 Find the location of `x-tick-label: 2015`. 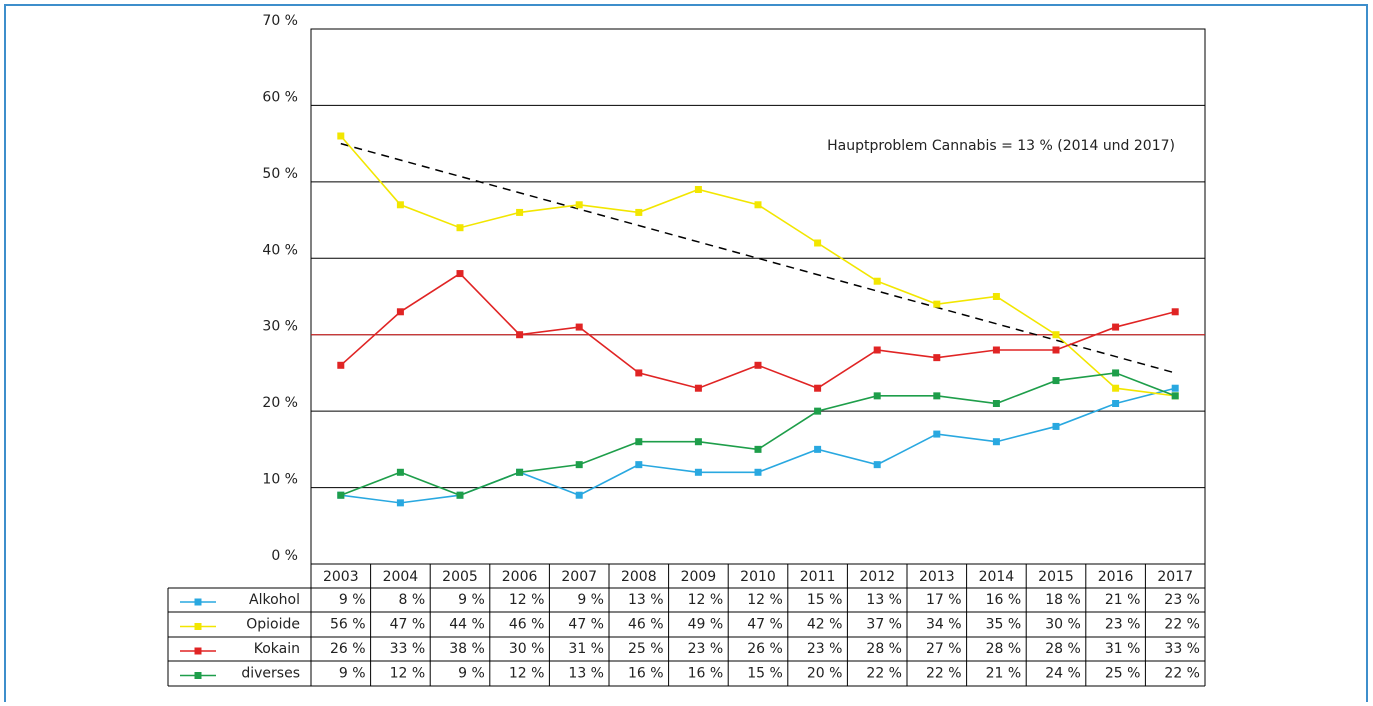

x-tick-label: 2015 is located at coordinates (1056, 577).